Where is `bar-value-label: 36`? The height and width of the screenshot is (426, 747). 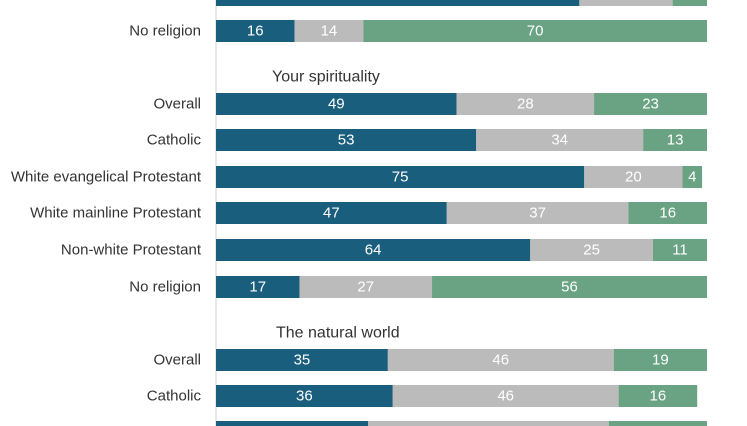
bar-value-label: 36 is located at coordinates (304, 396).